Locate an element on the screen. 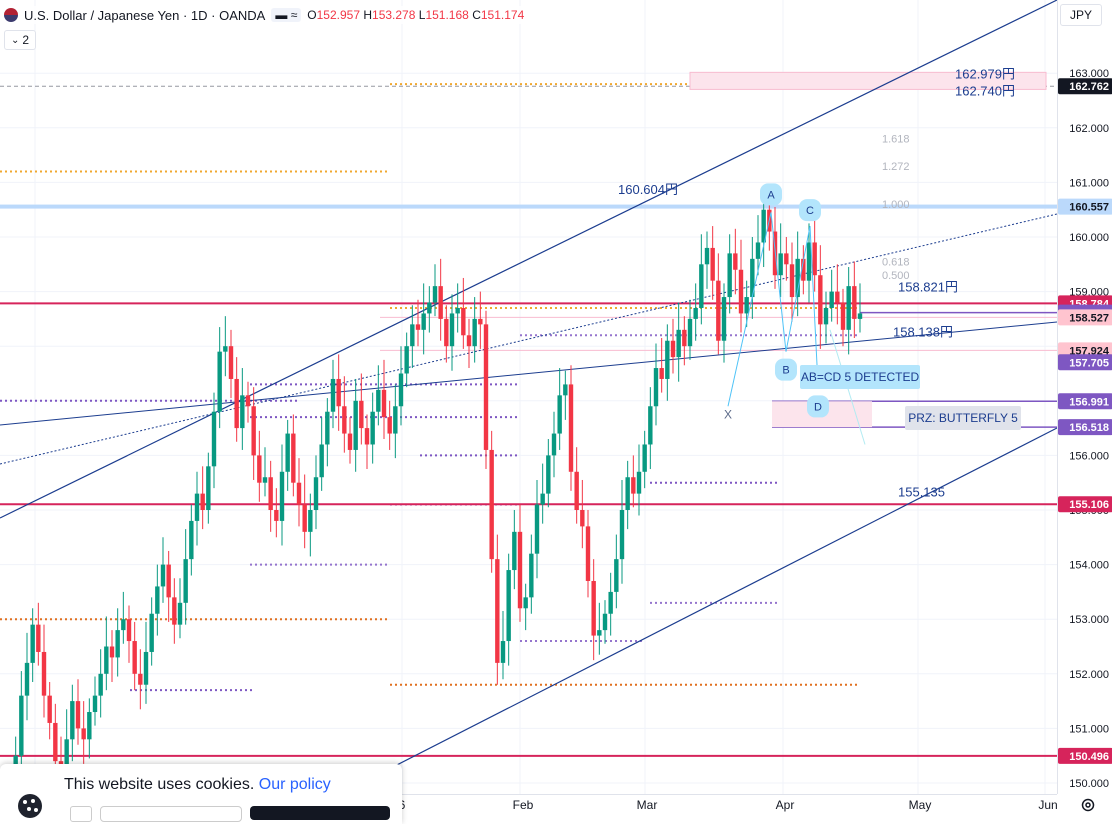 The width and height of the screenshot is (1112, 824). indicator-count: 2 is located at coordinates (26, 40).